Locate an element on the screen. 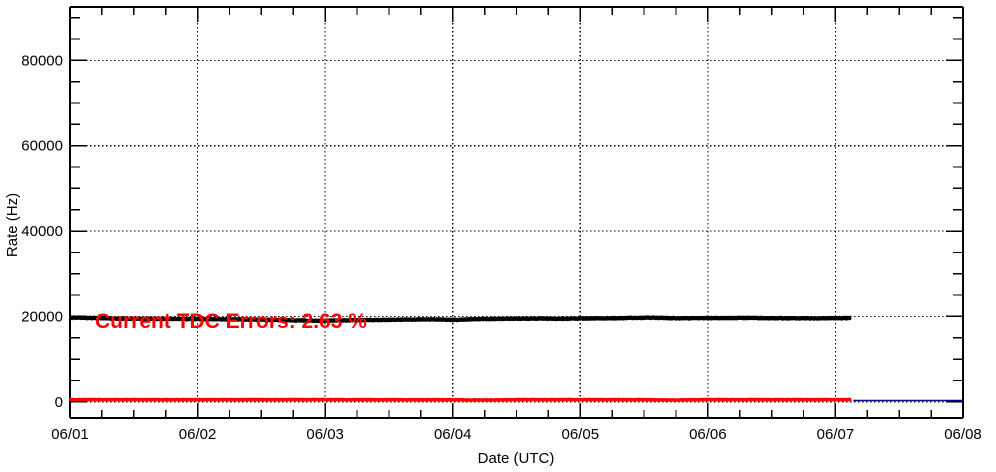  x-axis-tick-labels: 06/01 06/02 06/03 06/04 06/05 06/06 06/07 06/08 is located at coordinates (516, 434).